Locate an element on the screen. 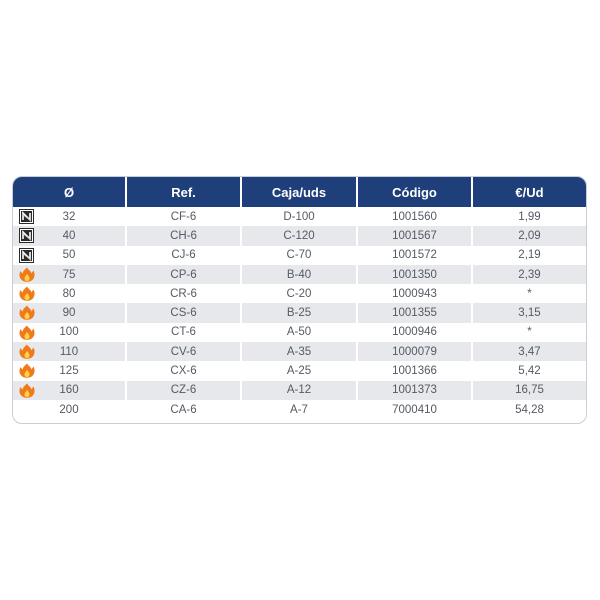 This screenshot has height=600, width=600. table-row: 100 CT-6 A-50 1000946 * is located at coordinates (299, 332).